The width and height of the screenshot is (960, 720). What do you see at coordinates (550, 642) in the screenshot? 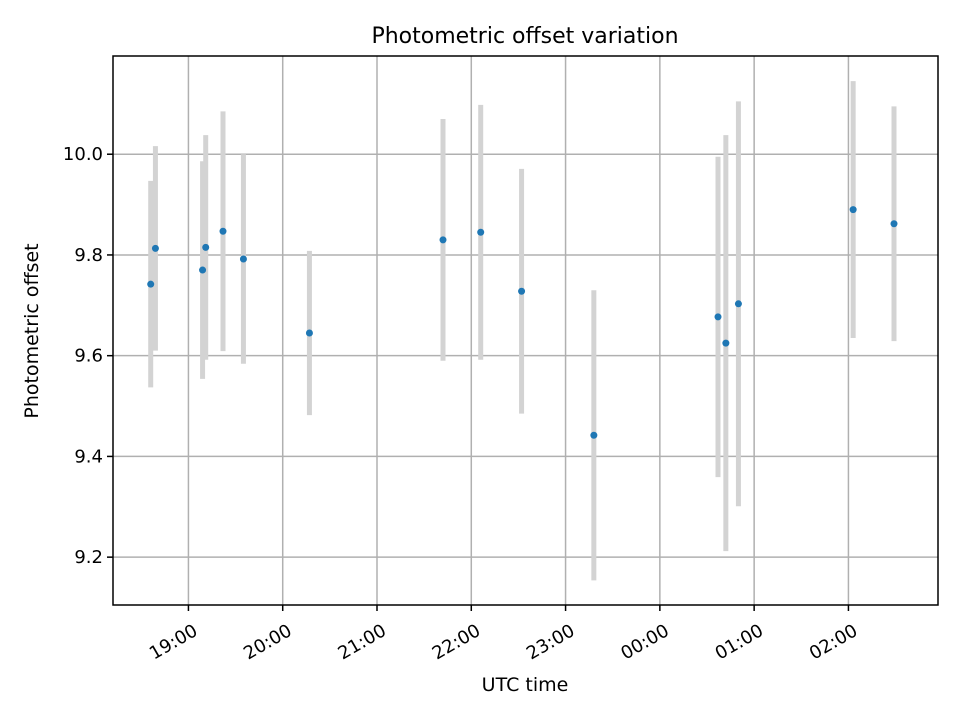
I see `x-tick-label: 23:00` at bounding box center [550, 642].